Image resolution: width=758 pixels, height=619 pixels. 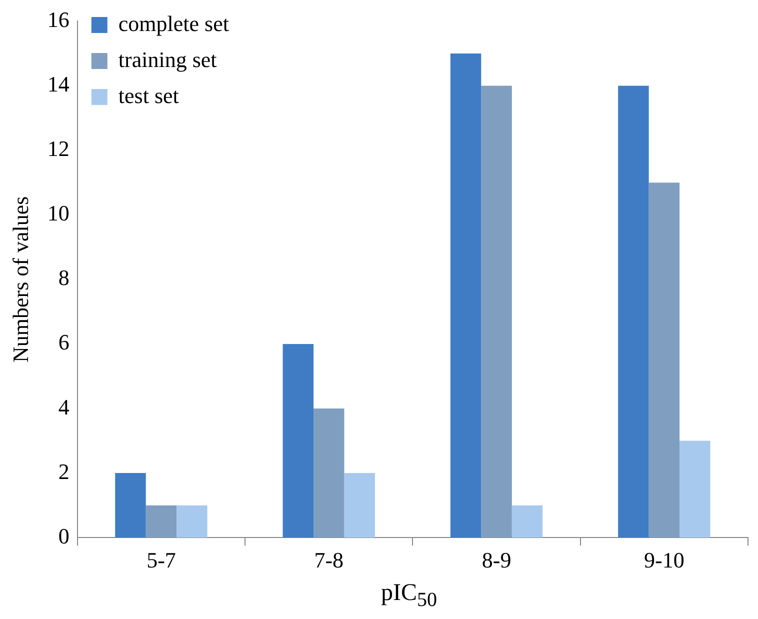 What do you see at coordinates (58, 19) in the screenshot?
I see `y-tick-label: 16` at bounding box center [58, 19].